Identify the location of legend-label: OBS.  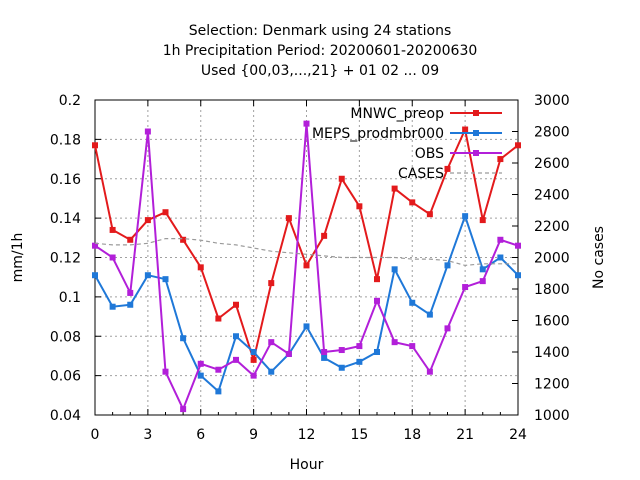
(429, 154).